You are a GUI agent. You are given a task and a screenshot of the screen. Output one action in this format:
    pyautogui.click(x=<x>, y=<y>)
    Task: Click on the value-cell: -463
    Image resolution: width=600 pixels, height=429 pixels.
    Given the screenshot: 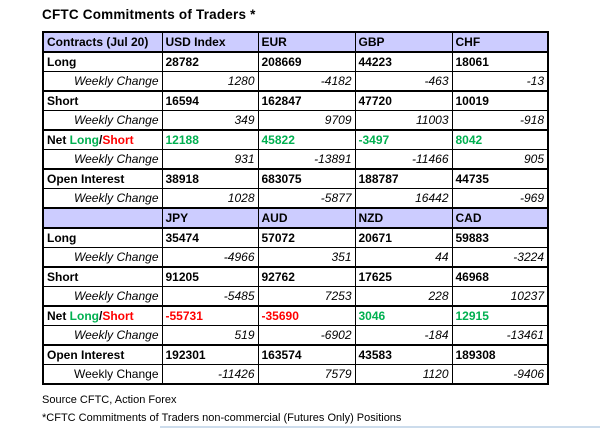 What is the action you would take?
    pyautogui.click(x=403, y=81)
    